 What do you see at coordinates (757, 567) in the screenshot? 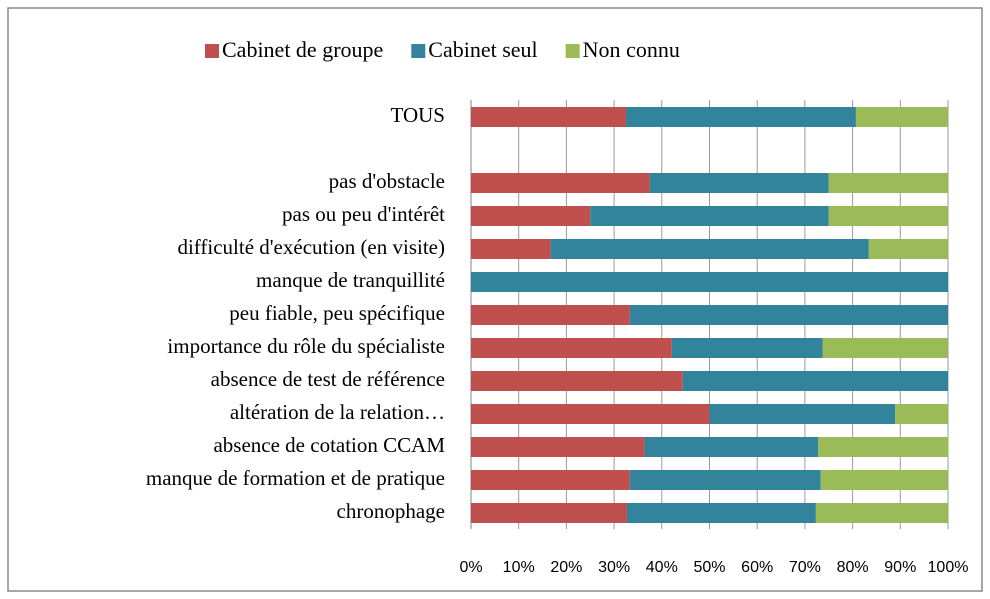
I see `x-tick-label: 60%` at bounding box center [757, 567].